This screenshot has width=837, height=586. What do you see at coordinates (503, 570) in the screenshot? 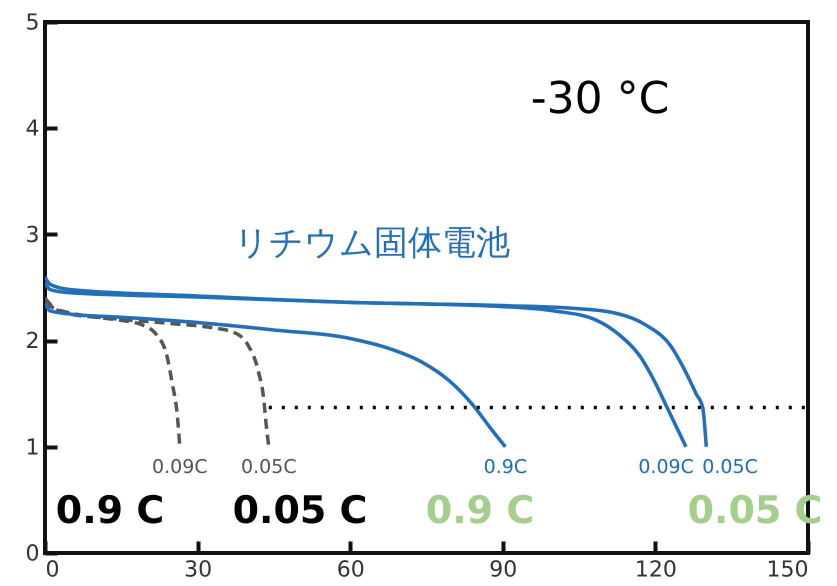
I see `x-tick-label: 90` at bounding box center [503, 570].